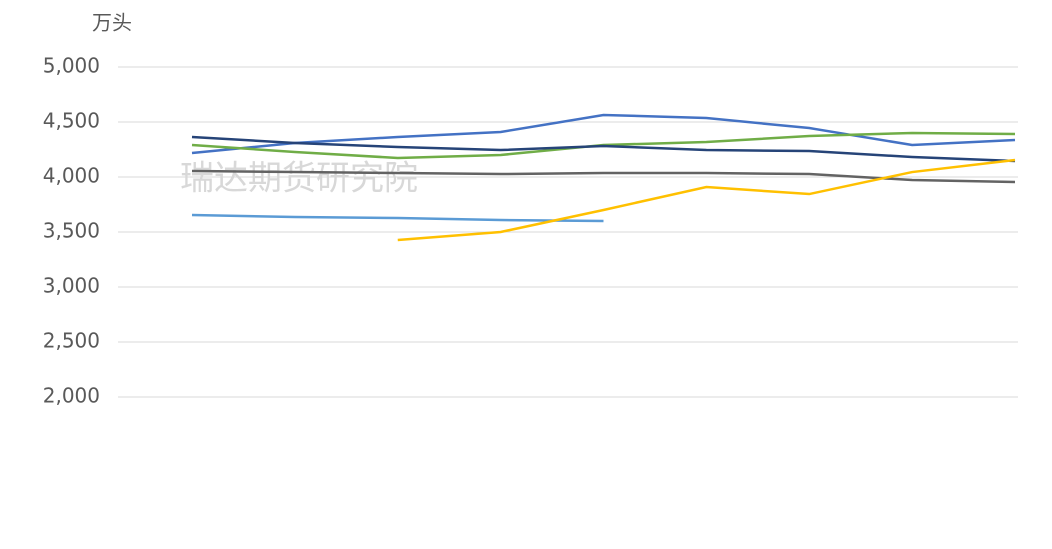 The image size is (1052, 549). I want to click on y-tick-label: 5,000, so click(71, 66).